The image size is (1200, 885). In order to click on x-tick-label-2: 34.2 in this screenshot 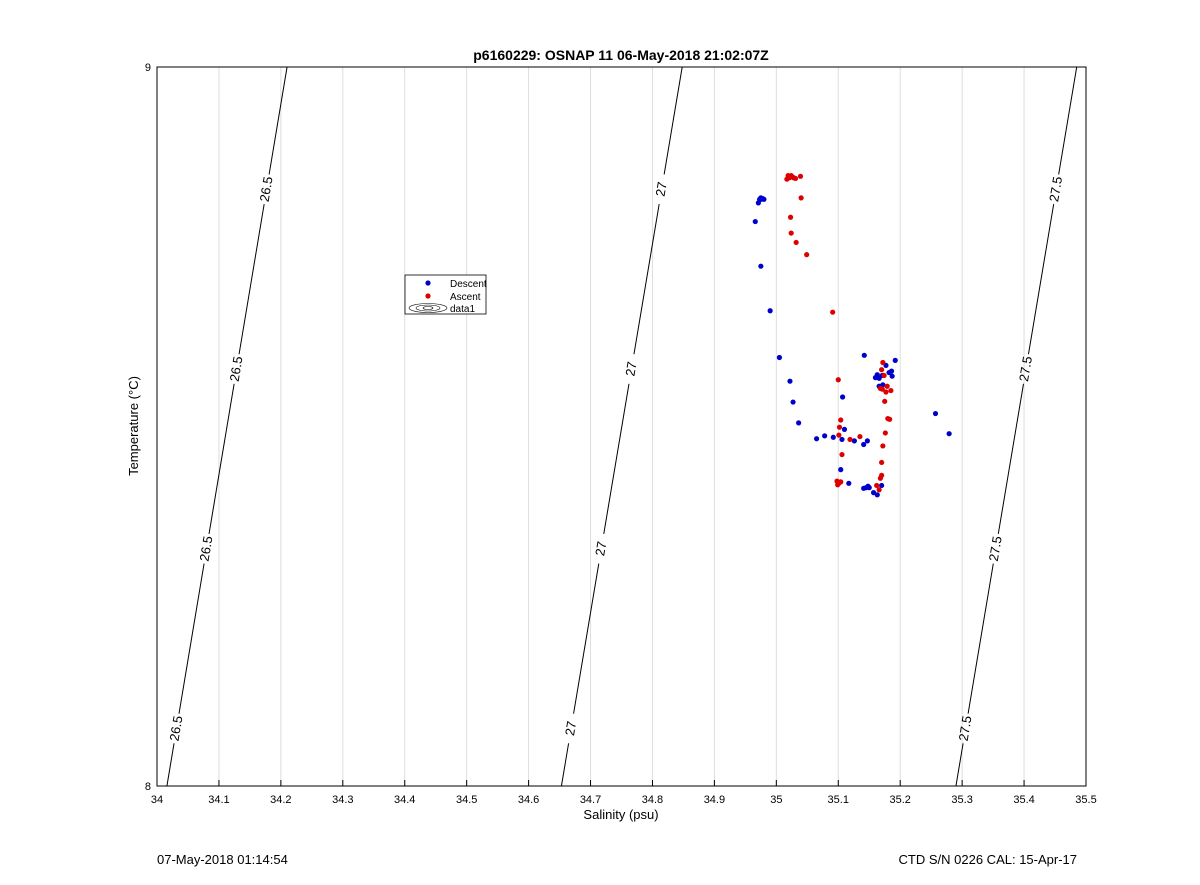, I will do `click(280, 800)`.